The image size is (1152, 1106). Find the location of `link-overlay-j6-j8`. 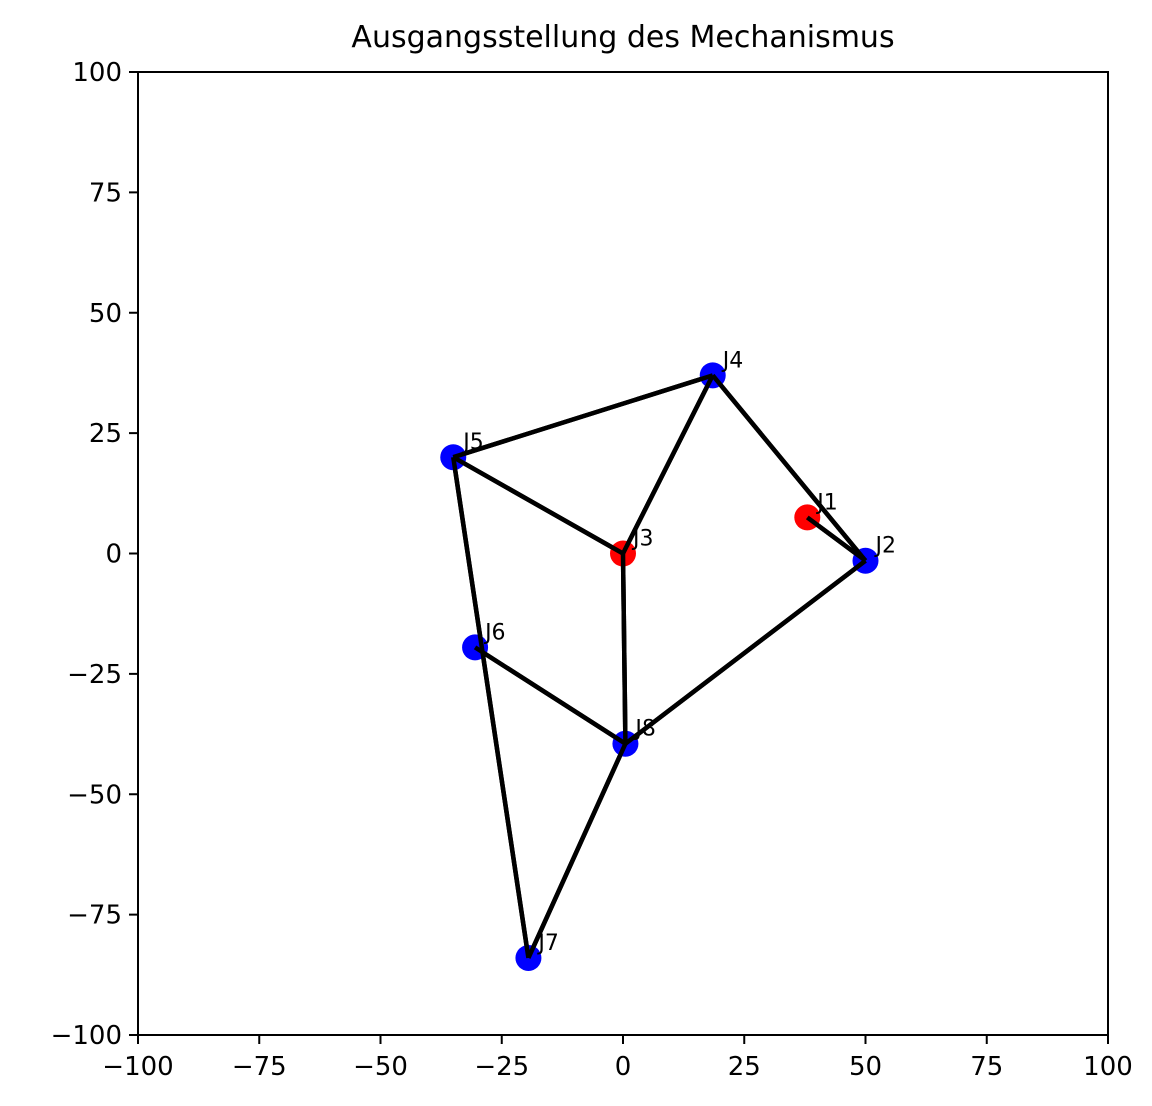

link-overlay-j6-j8 is located at coordinates (550, 695).